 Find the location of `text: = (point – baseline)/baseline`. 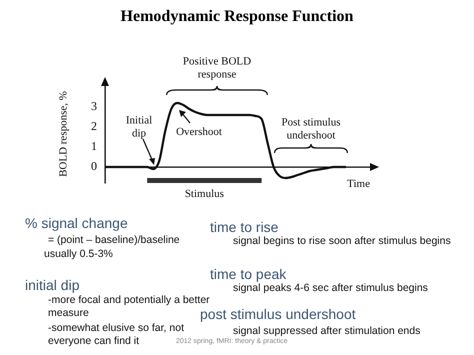

text: = (point – baseline)/baseline is located at coordinates (114, 240).